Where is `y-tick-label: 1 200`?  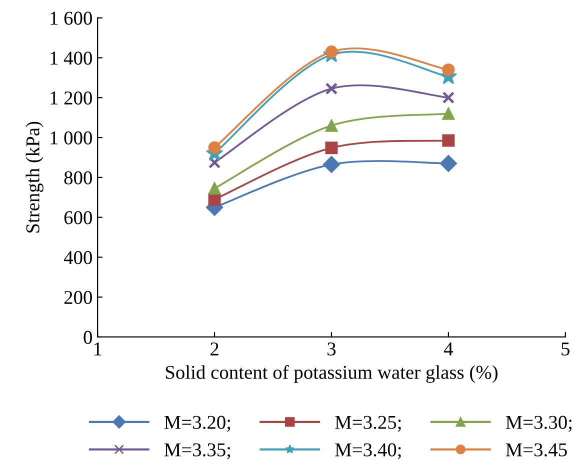
y-tick-label: 1 200 is located at coordinates (71, 98).